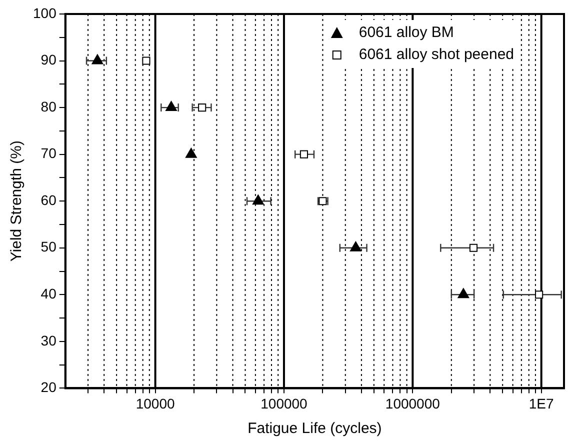 The image size is (571, 446). Describe the element at coordinates (48, 153) in the screenshot. I see `y-tick-label: 70` at that location.